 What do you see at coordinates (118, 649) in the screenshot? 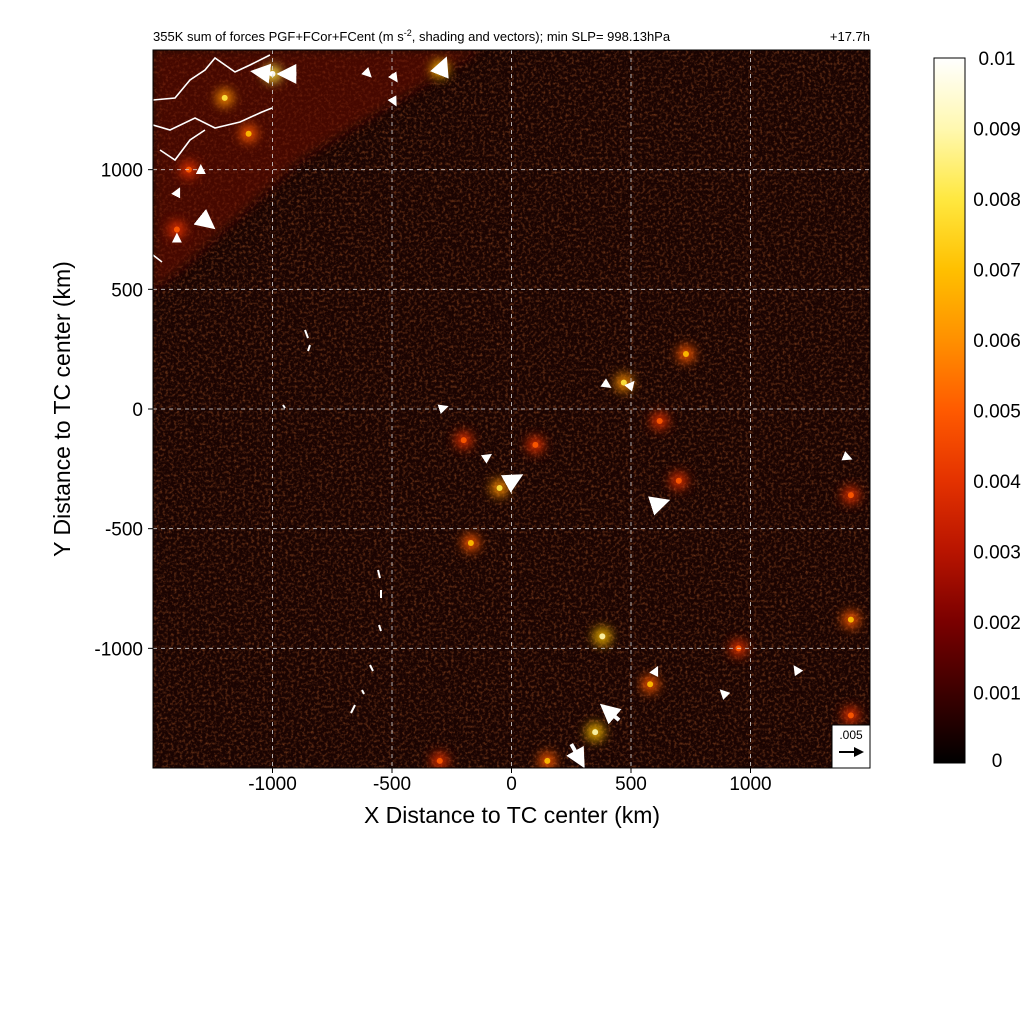
I see `y-tick-label: -1000` at bounding box center [118, 649].